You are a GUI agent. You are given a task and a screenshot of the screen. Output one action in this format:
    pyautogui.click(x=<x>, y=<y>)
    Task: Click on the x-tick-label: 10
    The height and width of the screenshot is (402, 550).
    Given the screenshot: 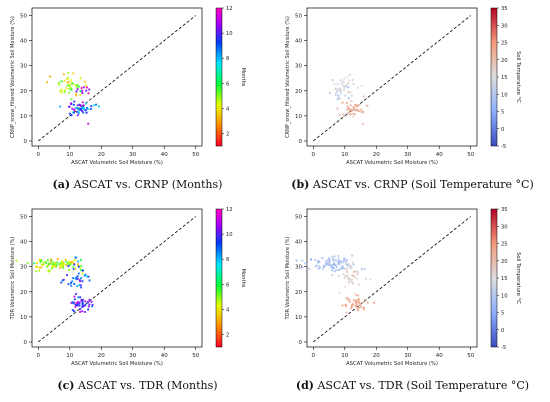 What is the action you would take?
    pyautogui.click(x=344, y=356)
    